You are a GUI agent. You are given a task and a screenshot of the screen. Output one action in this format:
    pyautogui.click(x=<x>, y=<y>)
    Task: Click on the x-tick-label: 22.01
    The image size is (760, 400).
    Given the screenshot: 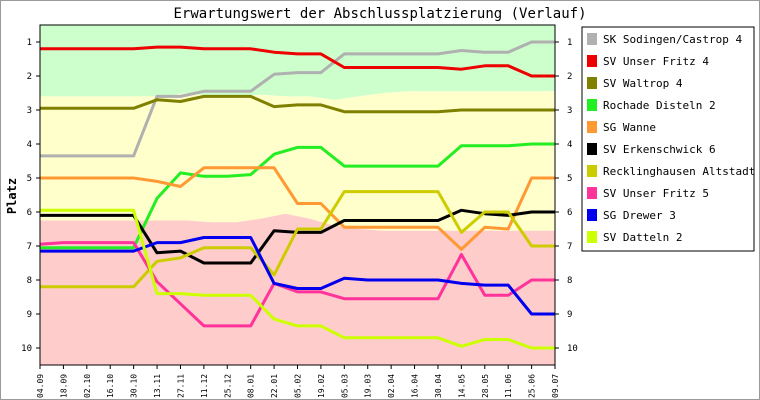 What is the action you would take?
    pyautogui.click(x=274, y=386)
    